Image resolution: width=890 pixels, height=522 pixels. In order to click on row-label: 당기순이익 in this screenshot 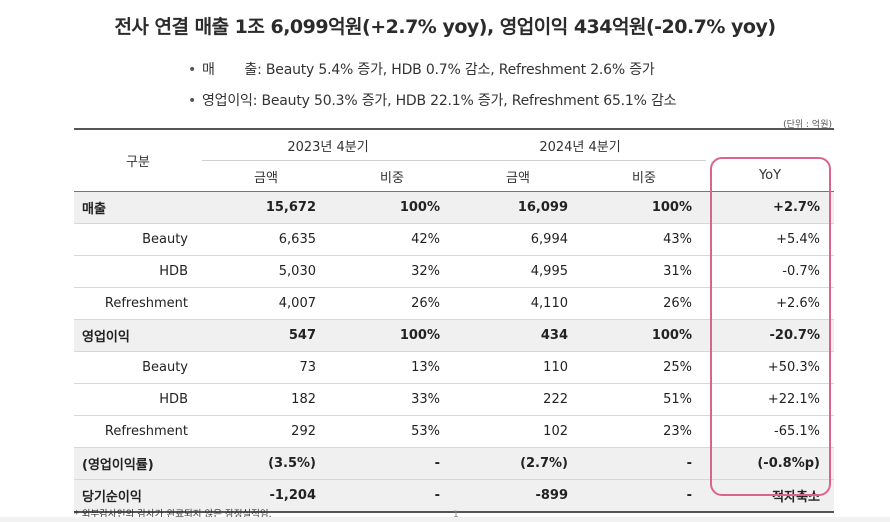, I will do `click(138, 496)`.